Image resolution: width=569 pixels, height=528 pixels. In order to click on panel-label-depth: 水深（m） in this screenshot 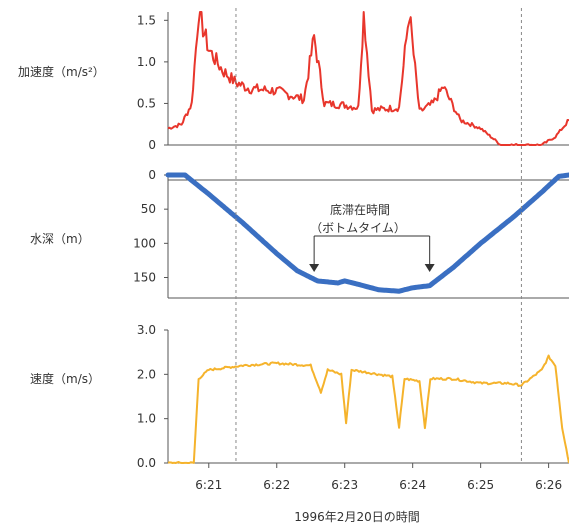, I will do `click(60, 239)`.